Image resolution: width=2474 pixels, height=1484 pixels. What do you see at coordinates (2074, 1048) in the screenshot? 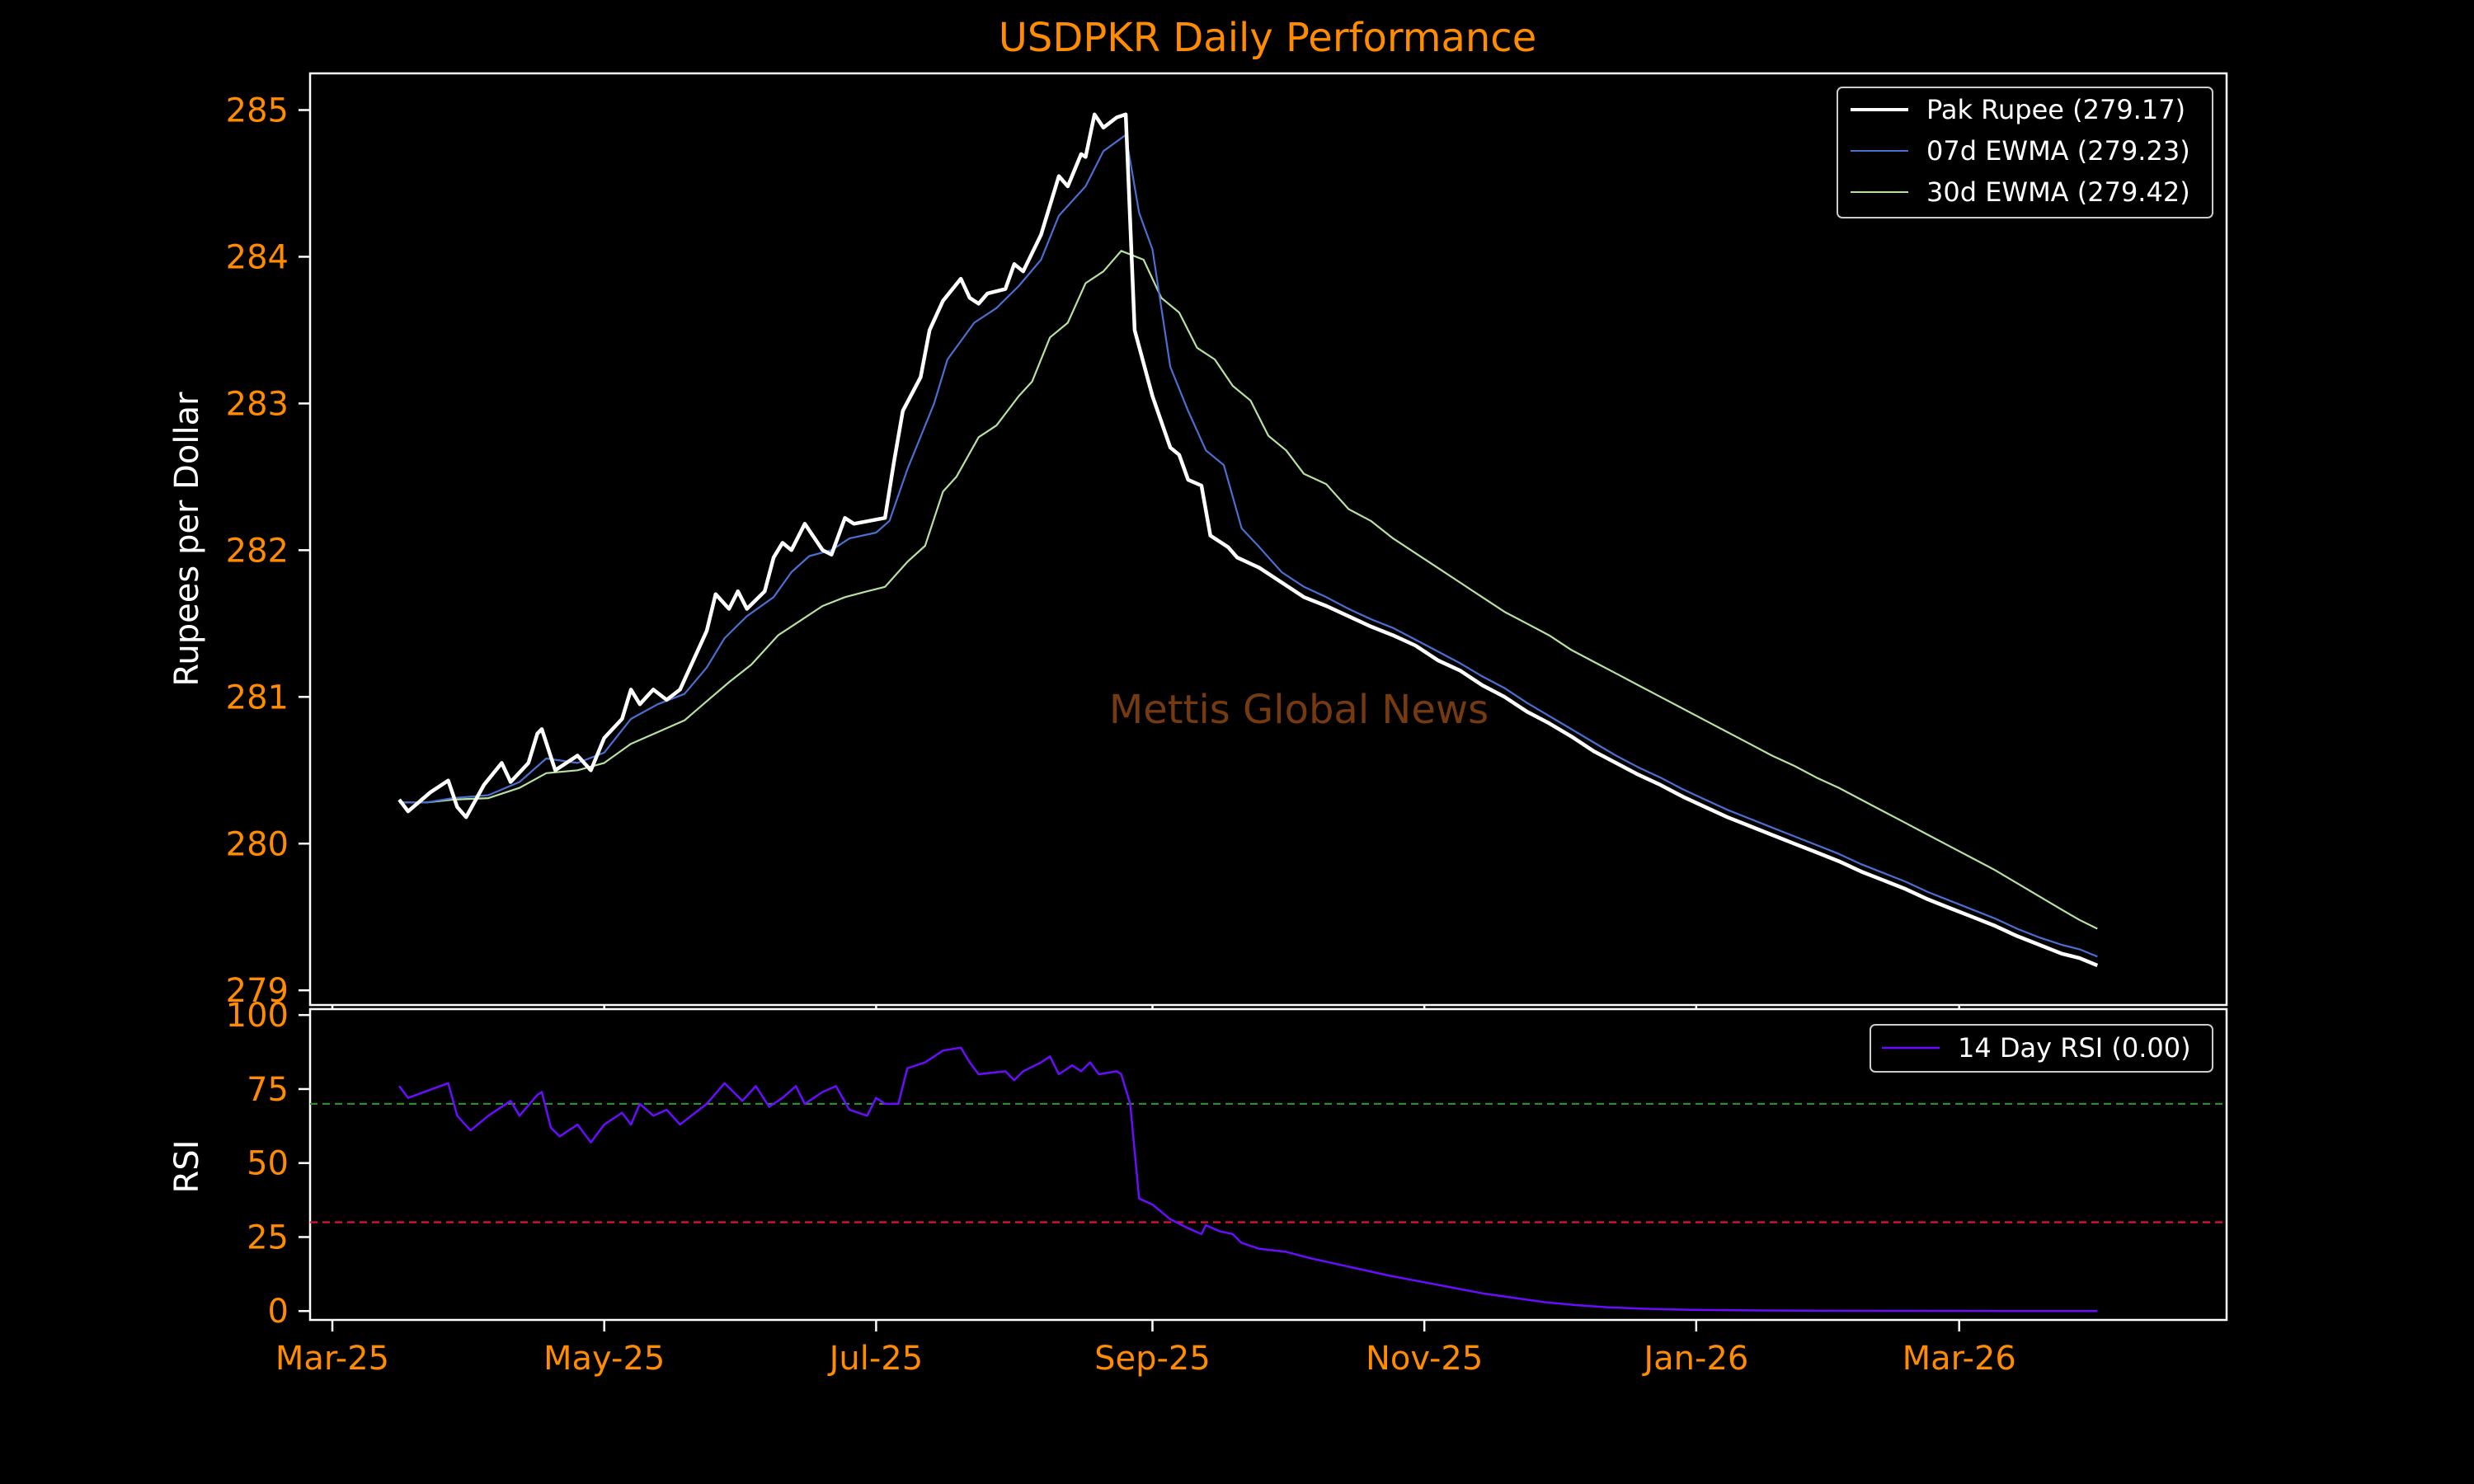
I see `legend-label-rsi: 14 Day RSI (0.00)` at bounding box center [2074, 1048].